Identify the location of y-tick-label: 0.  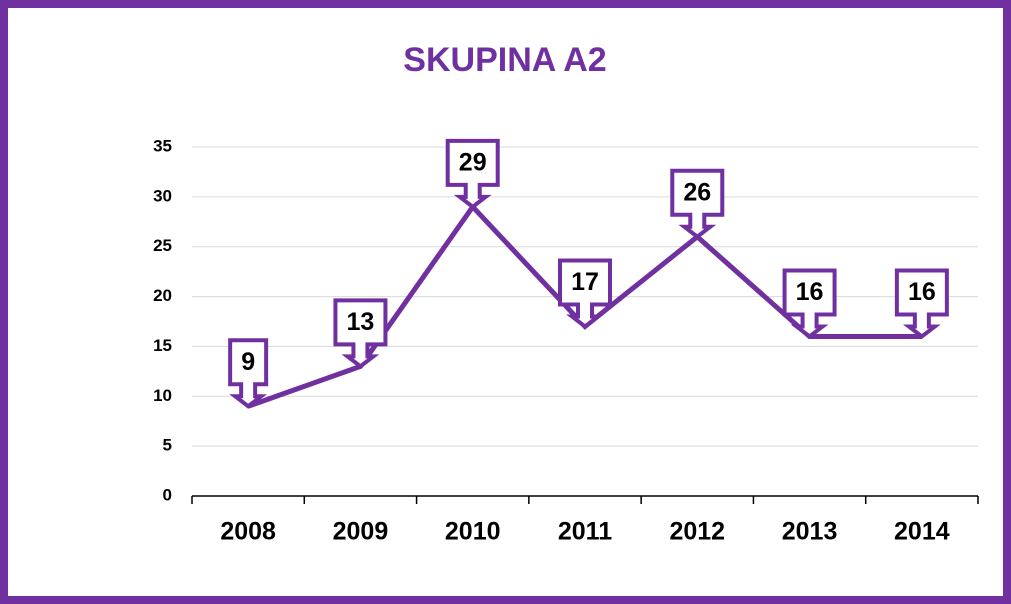
(167, 494).